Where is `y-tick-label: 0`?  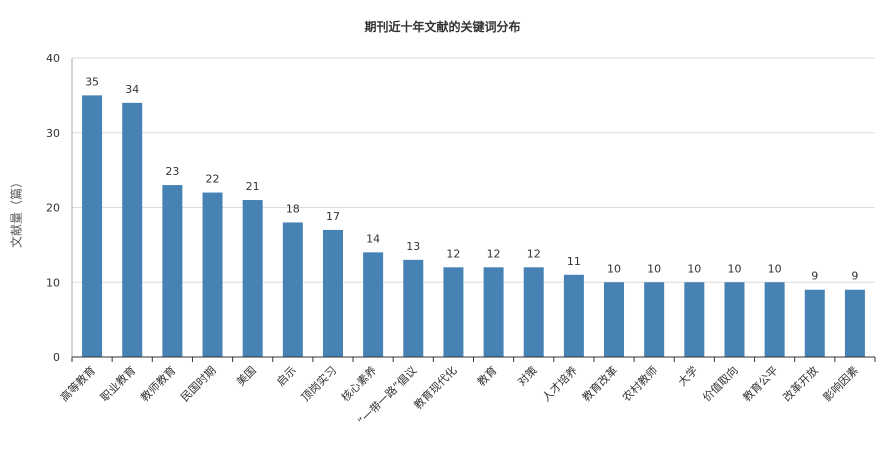
y-tick-label: 0 is located at coordinates (56, 357).